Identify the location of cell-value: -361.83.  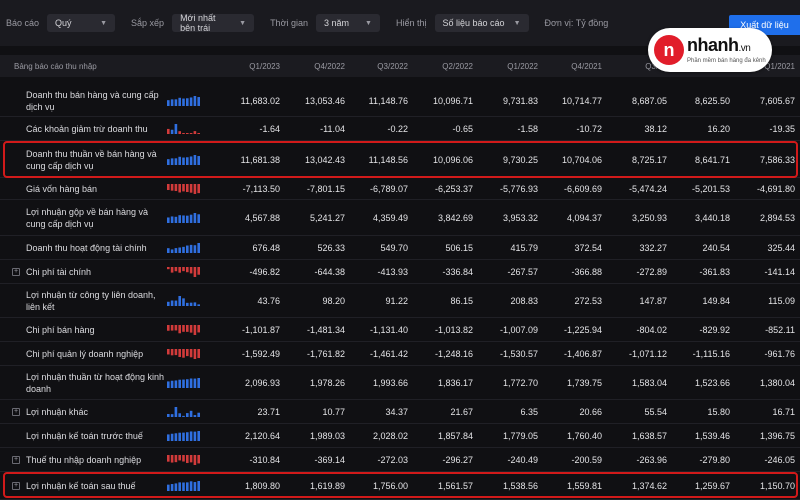
(714, 272).